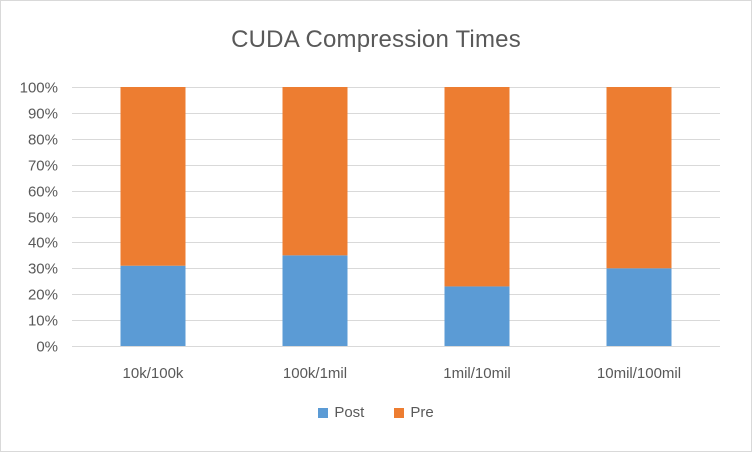 The image size is (752, 452). I want to click on y-tick-label: 60%, so click(43, 192).